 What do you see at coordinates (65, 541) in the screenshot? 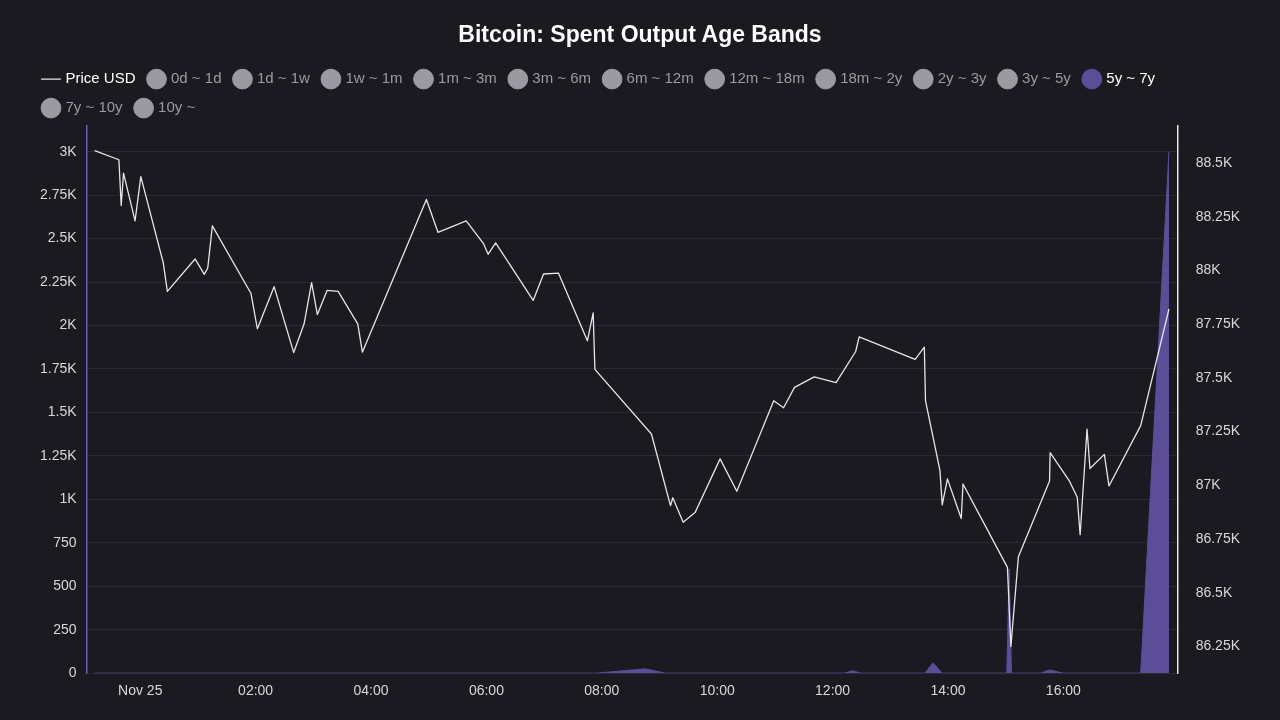
I see `y-tick-label: 750` at bounding box center [65, 541].